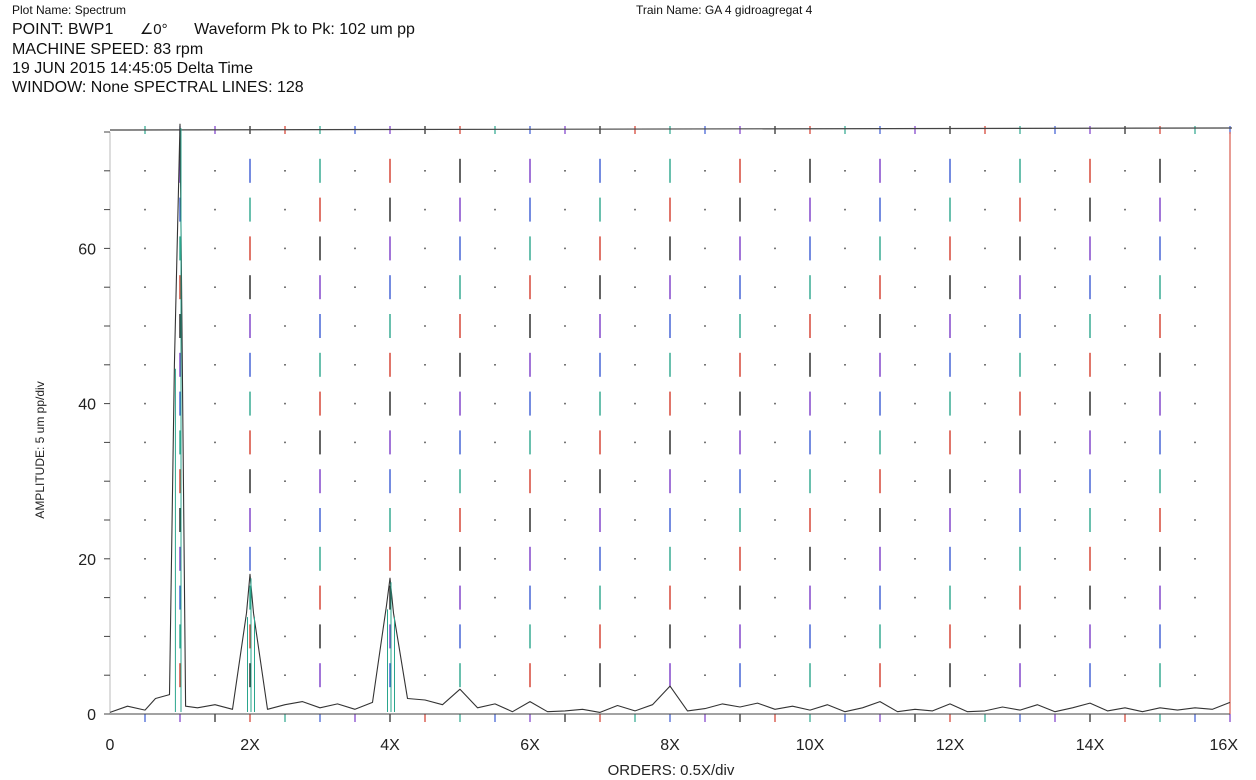  What do you see at coordinates (671, 770) in the screenshot?
I see `x-axis-label: ORDERS: 0.5X/div` at bounding box center [671, 770].